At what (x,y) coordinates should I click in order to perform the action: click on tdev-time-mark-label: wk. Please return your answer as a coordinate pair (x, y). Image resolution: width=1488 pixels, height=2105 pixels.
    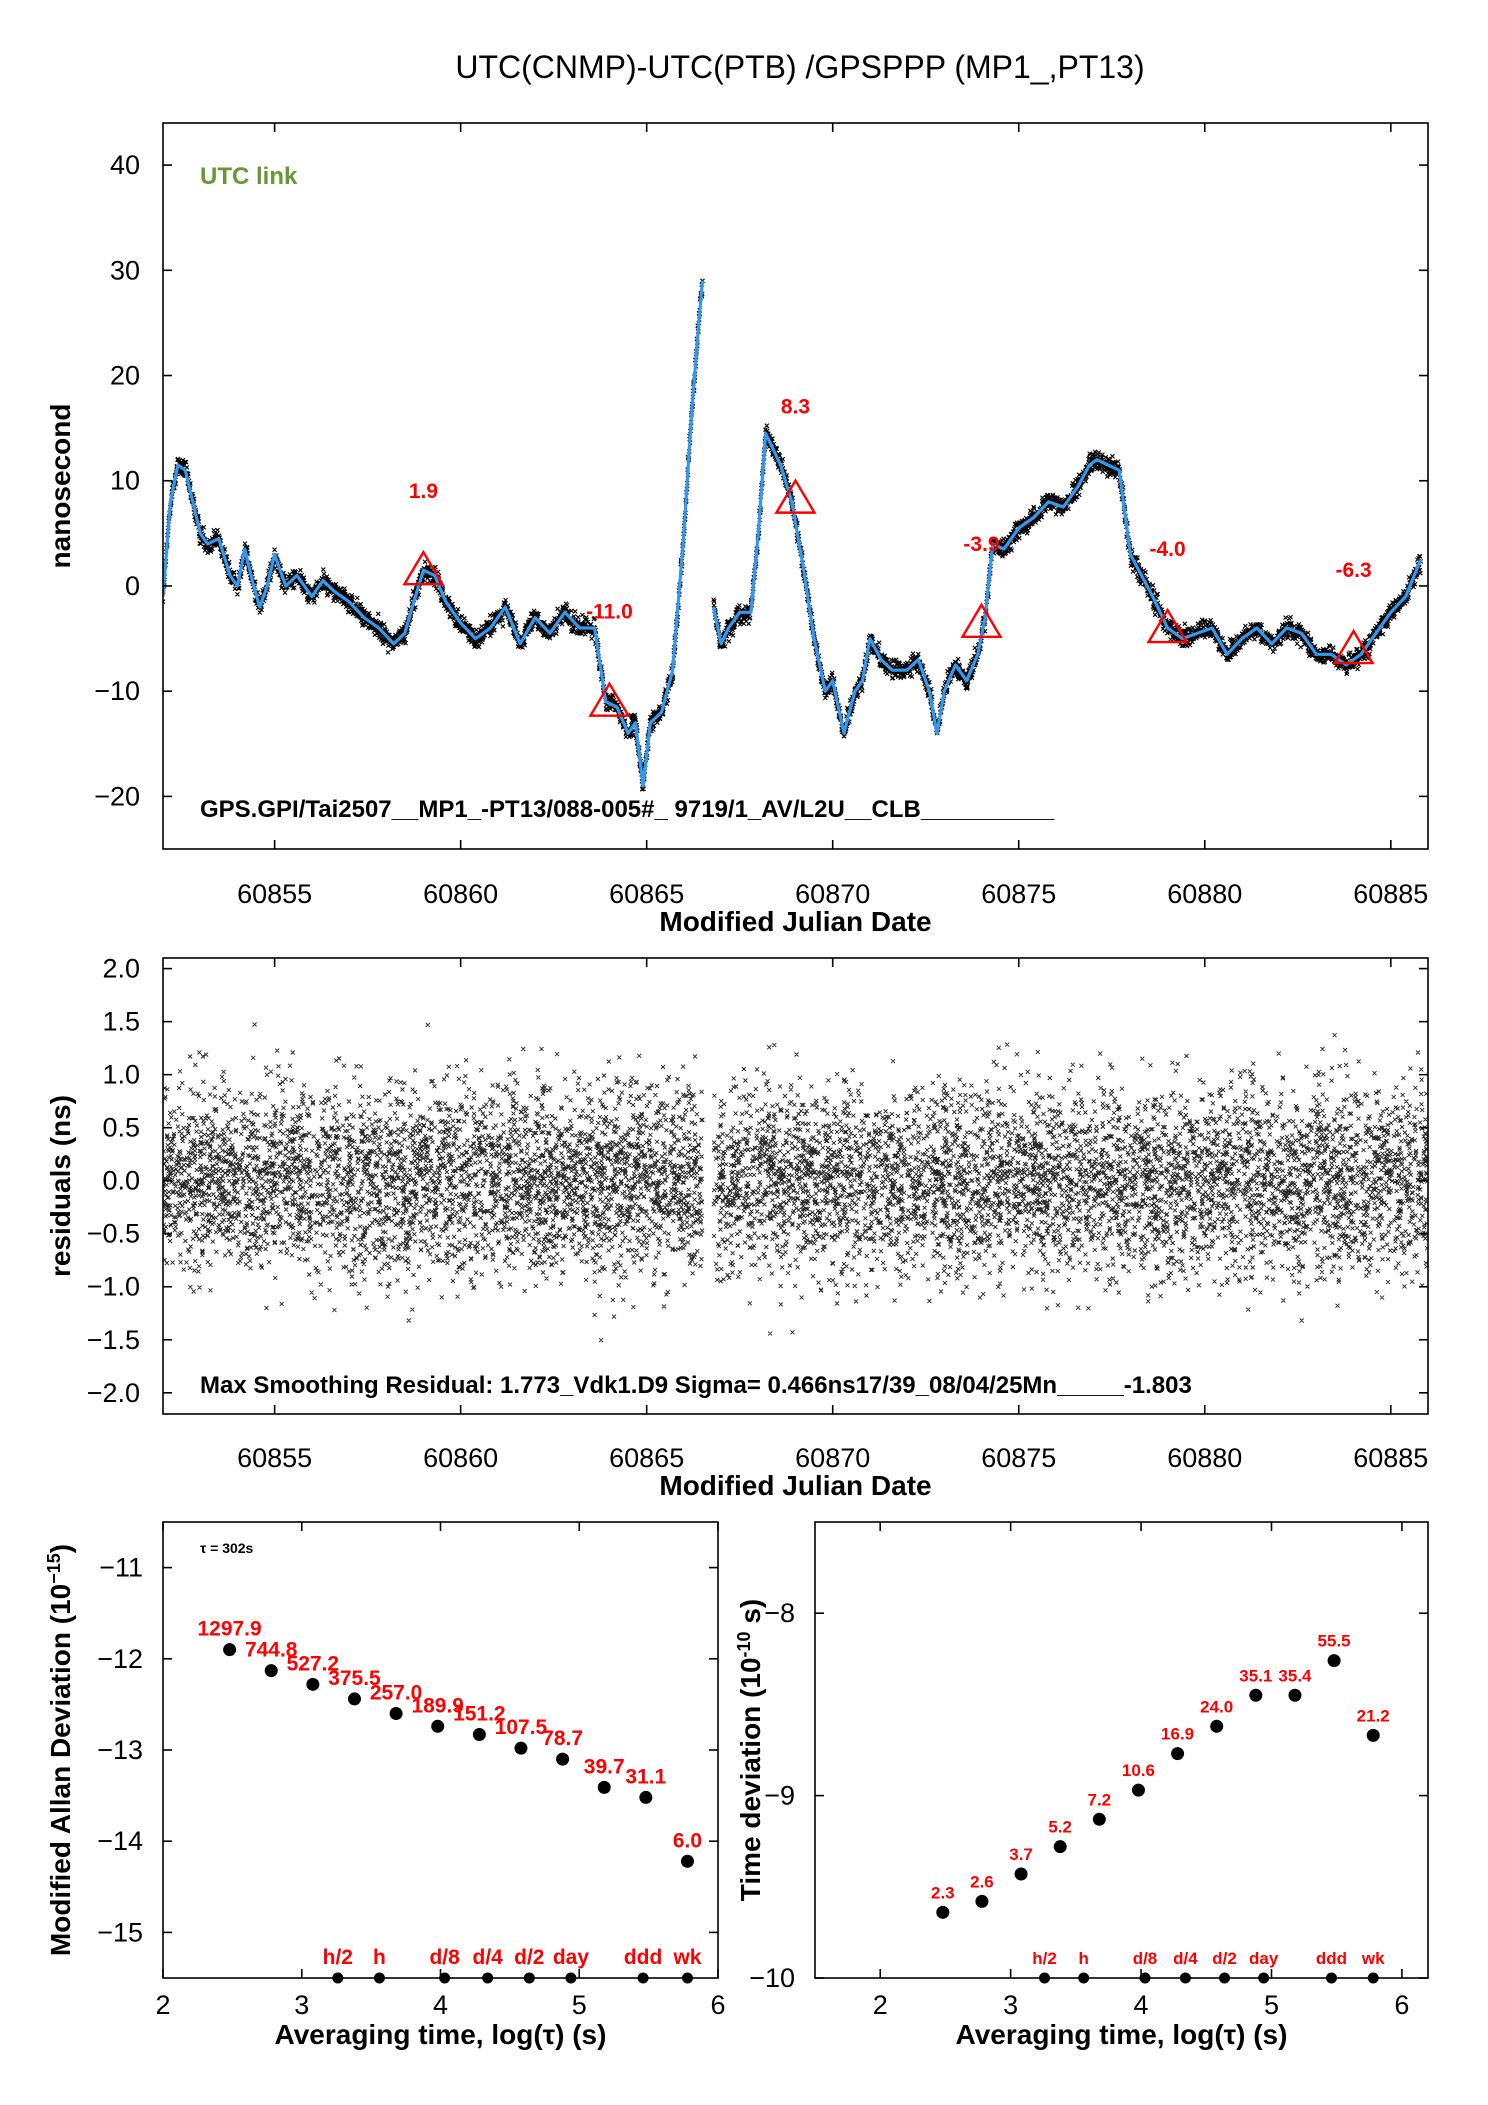
    Looking at the image, I should click on (1373, 1958).